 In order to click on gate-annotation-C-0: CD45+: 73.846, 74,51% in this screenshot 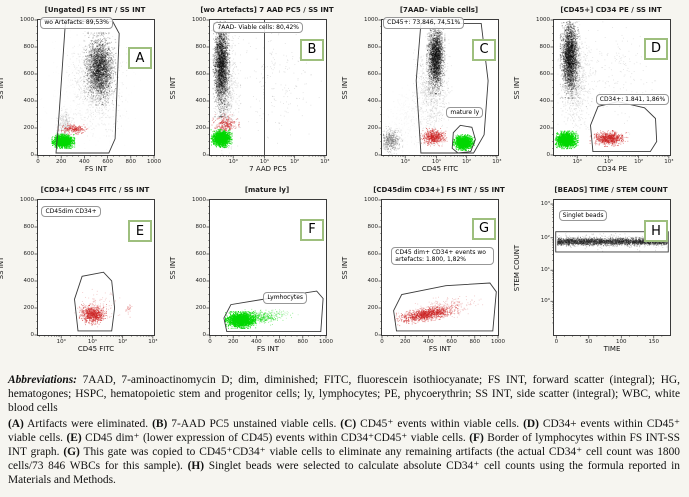, I will do `click(424, 23)`.